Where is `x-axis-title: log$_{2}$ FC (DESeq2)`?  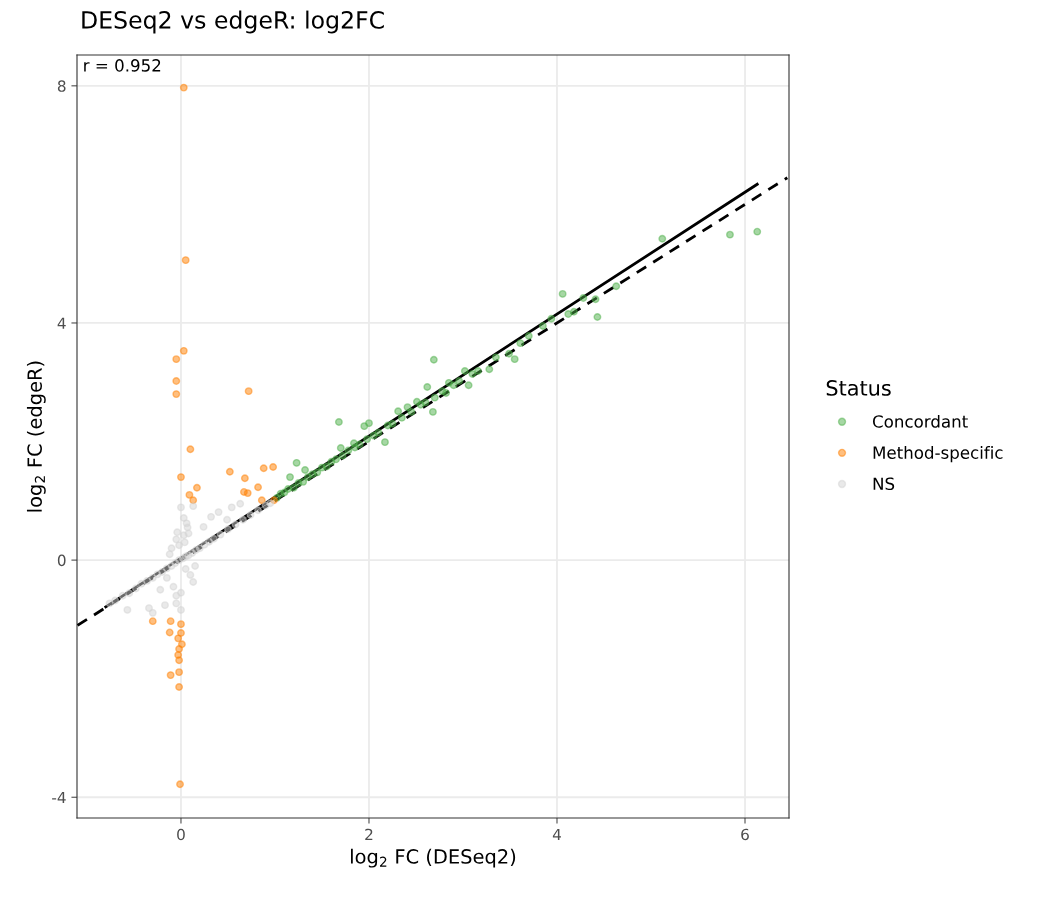
x-axis-title: log$_{2}$ FC (DESeq2) is located at coordinates (433, 858).